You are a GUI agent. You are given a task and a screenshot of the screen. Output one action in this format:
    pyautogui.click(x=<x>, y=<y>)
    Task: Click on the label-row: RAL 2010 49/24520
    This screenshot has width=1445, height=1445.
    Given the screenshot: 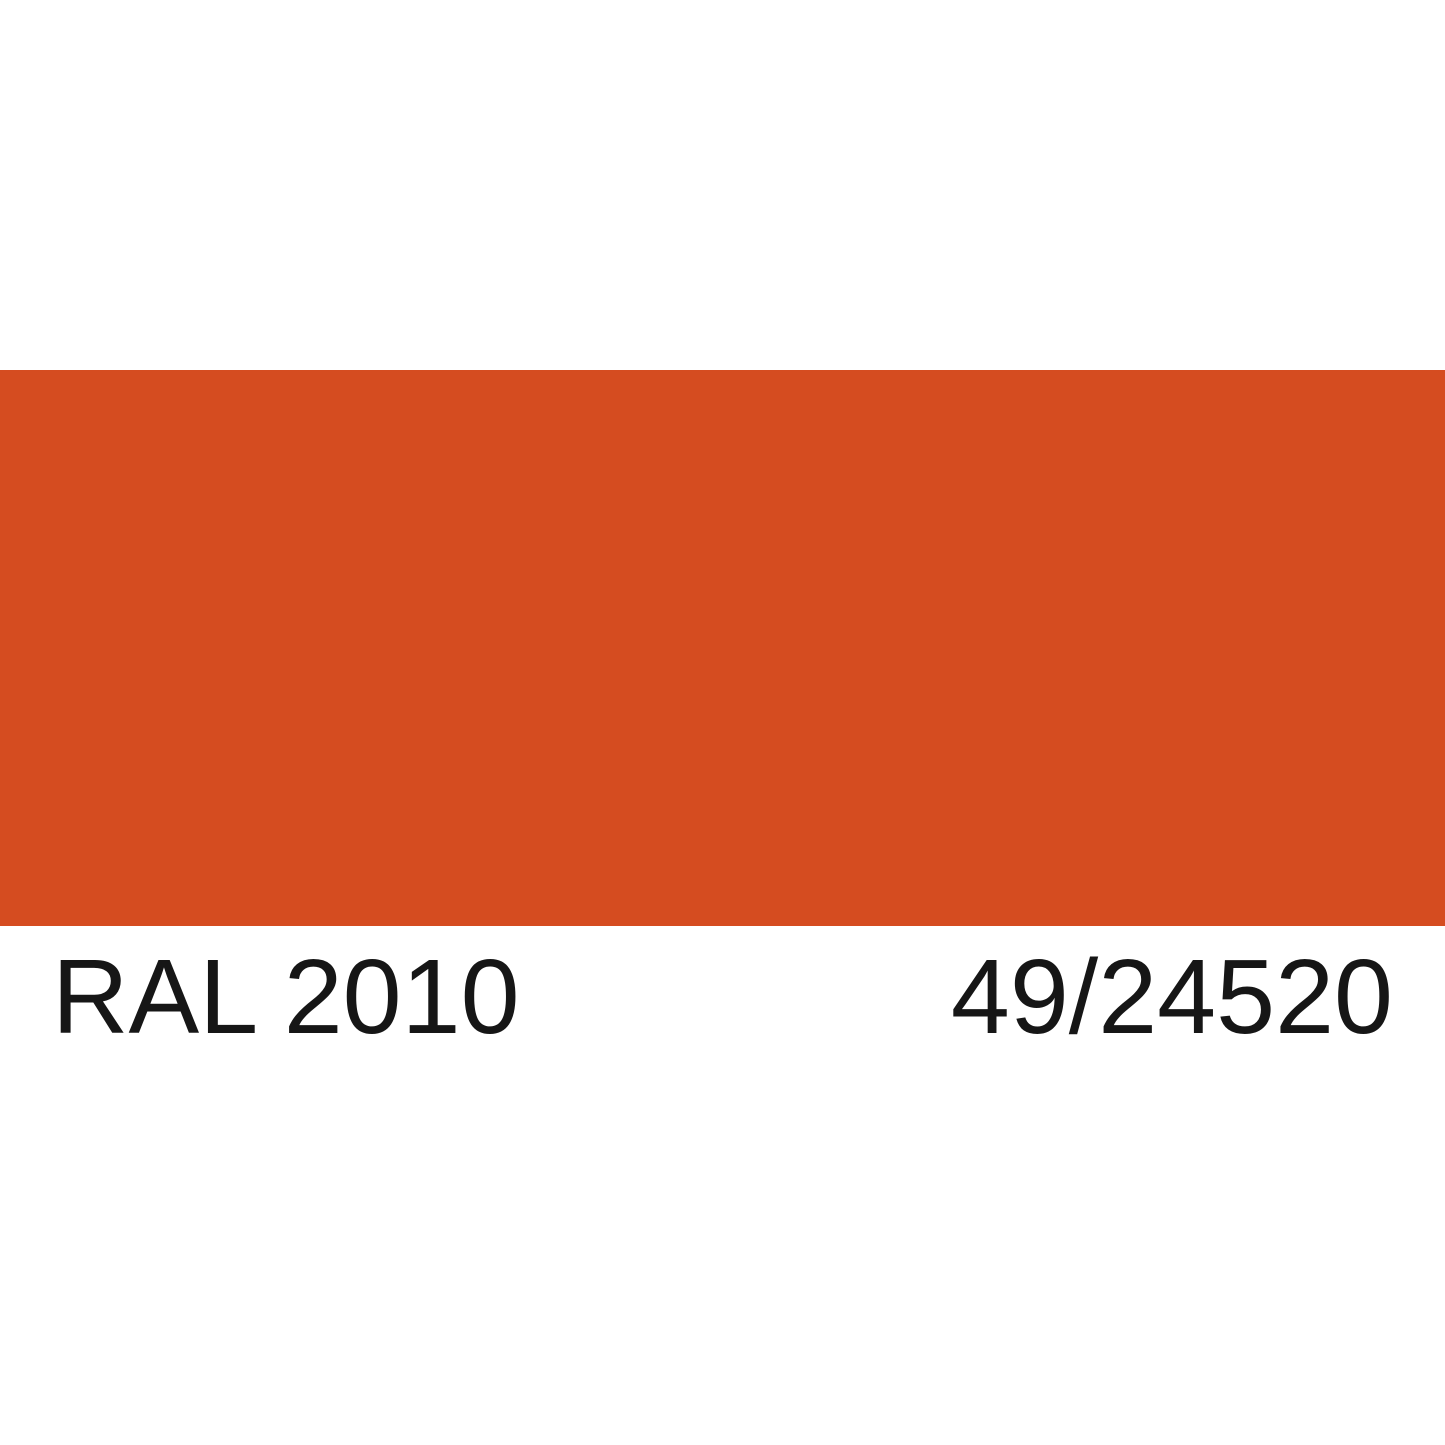 What is the action you would take?
    pyautogui.click(x=722, y=997)
    